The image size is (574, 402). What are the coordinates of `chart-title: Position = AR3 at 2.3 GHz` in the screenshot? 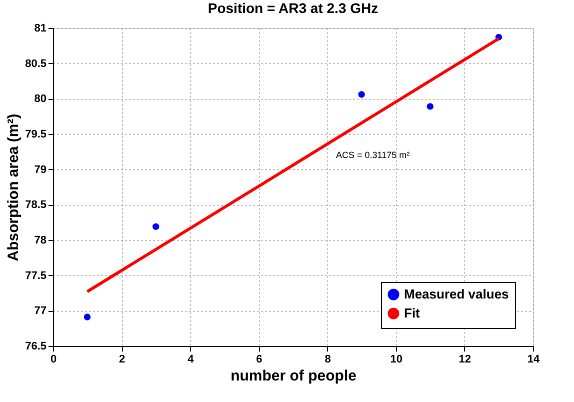 It's located at (293, 8).